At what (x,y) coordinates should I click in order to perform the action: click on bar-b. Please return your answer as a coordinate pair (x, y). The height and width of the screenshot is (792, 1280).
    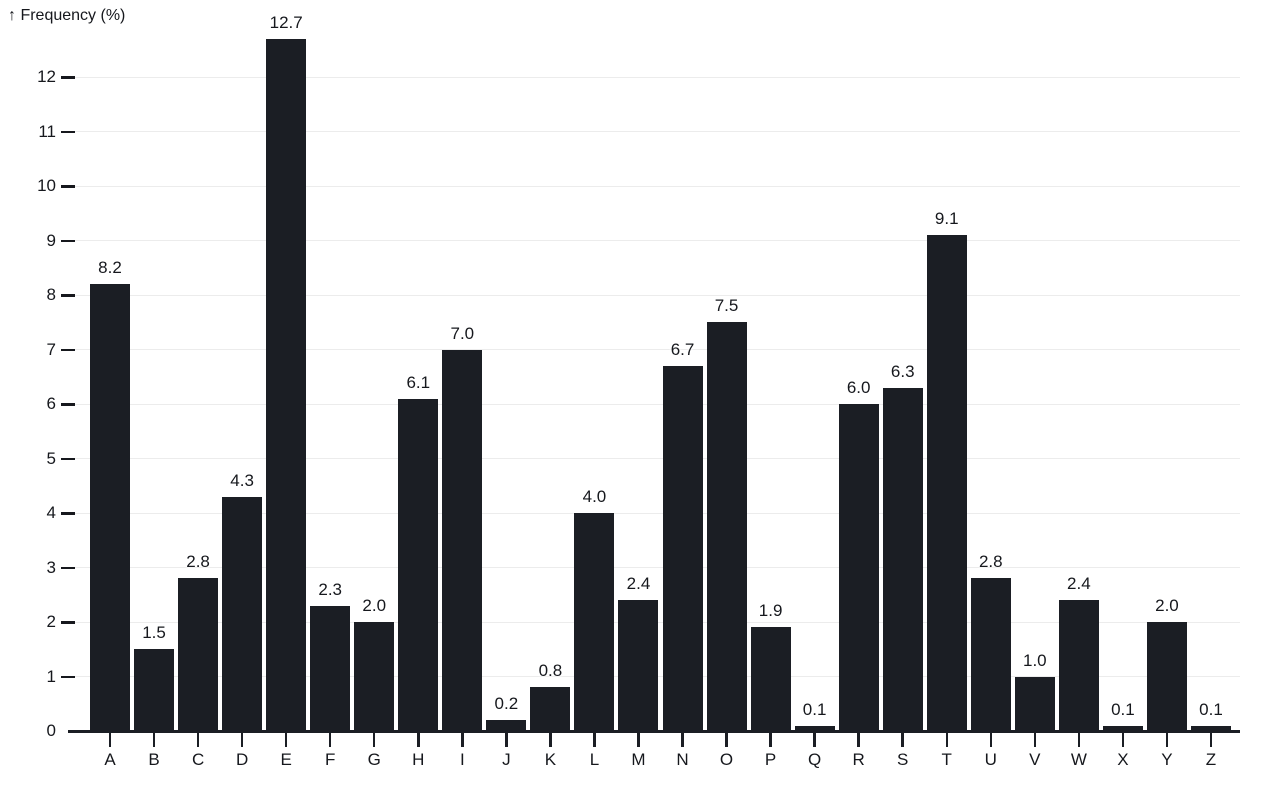
    Looking at the image, I should click on (154, 690).